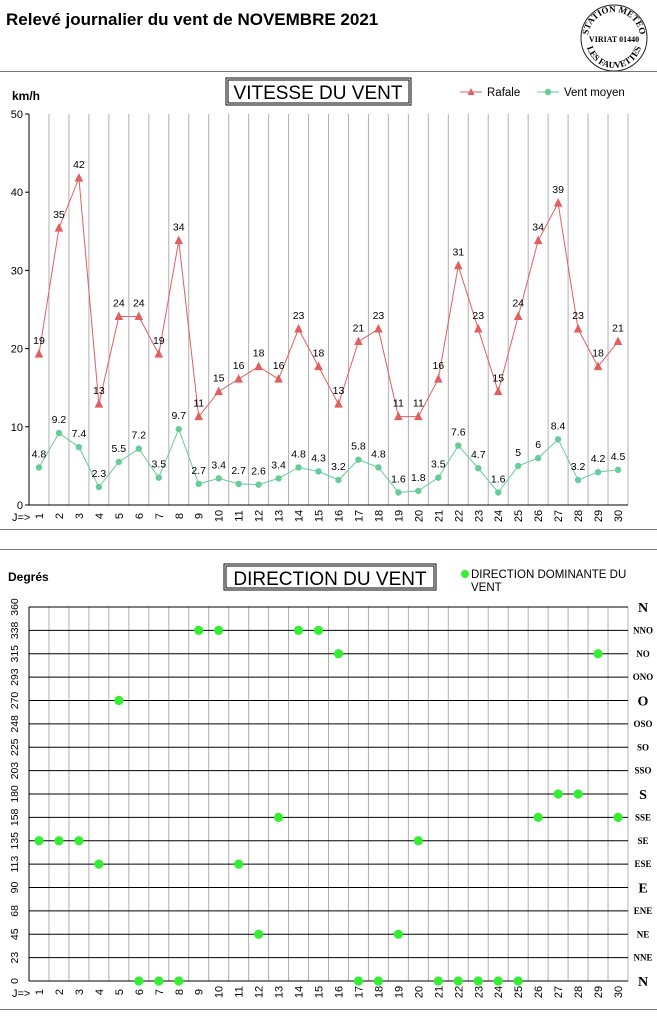 The height and width of the screenshot is (1018, 657). Describe the element at coordinates (280, 516) in the screenshot. I see `x-tick-label: 13` at that location.